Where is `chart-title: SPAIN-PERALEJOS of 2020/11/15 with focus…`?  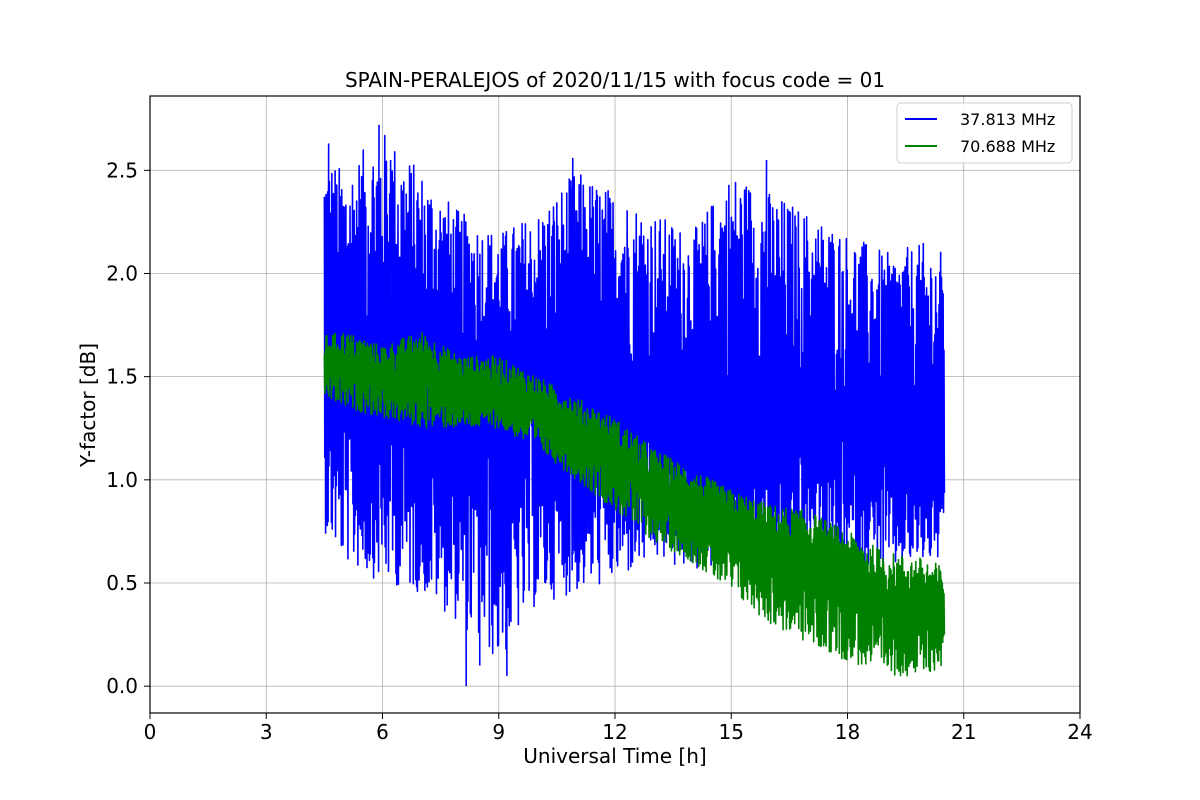 chart-title: SPAIN-PERALEJOS of 2020/11/15 with focus… is located at coordinates (615, 80).